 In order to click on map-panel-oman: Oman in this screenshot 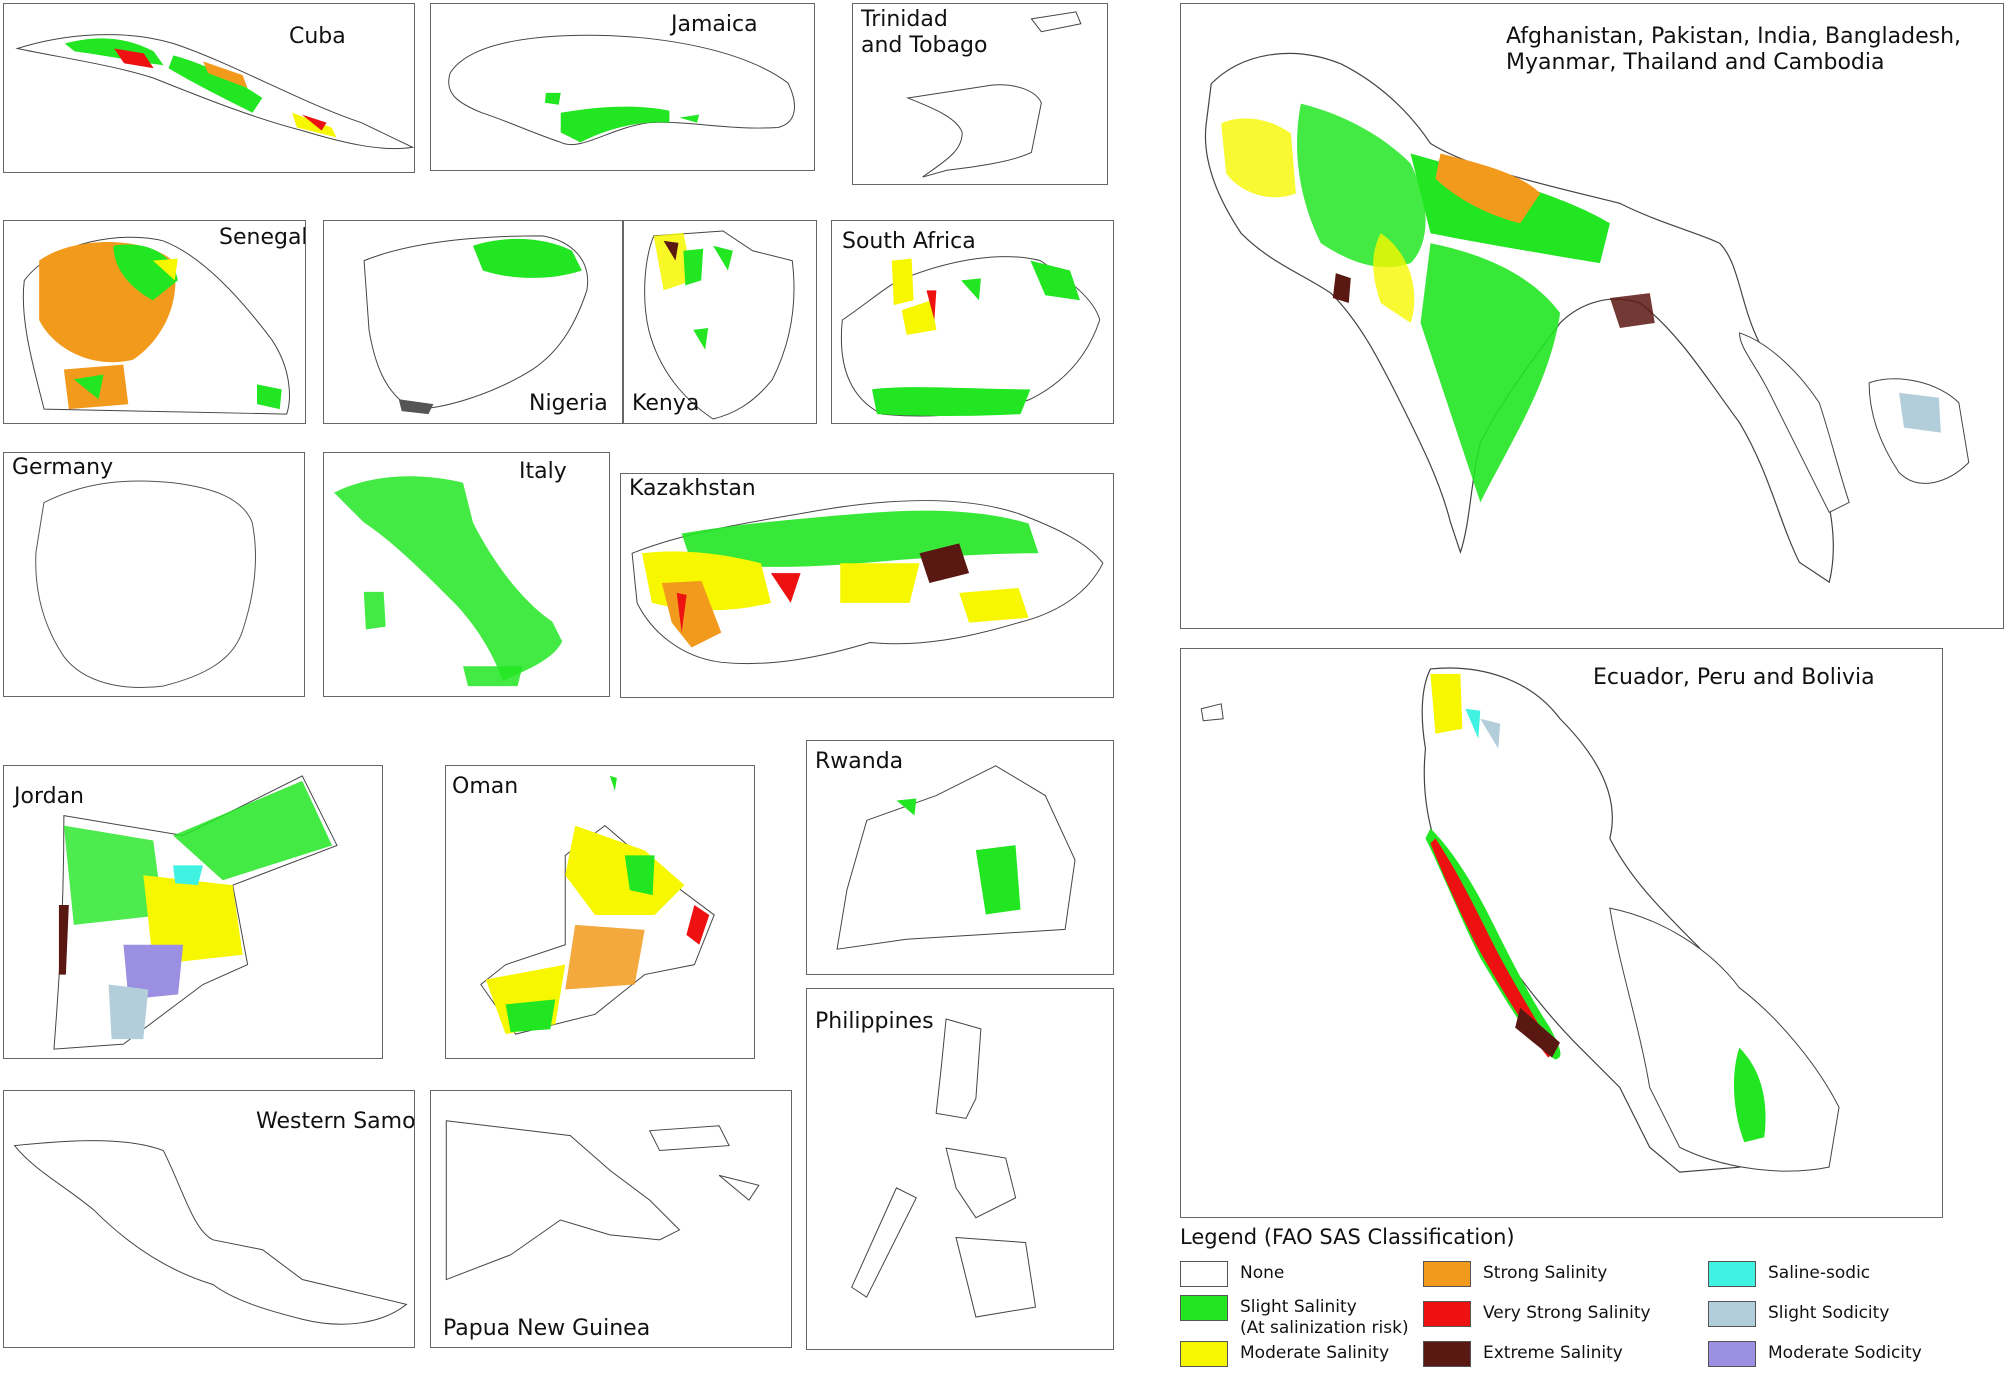, I will do `click(600, 912)`.